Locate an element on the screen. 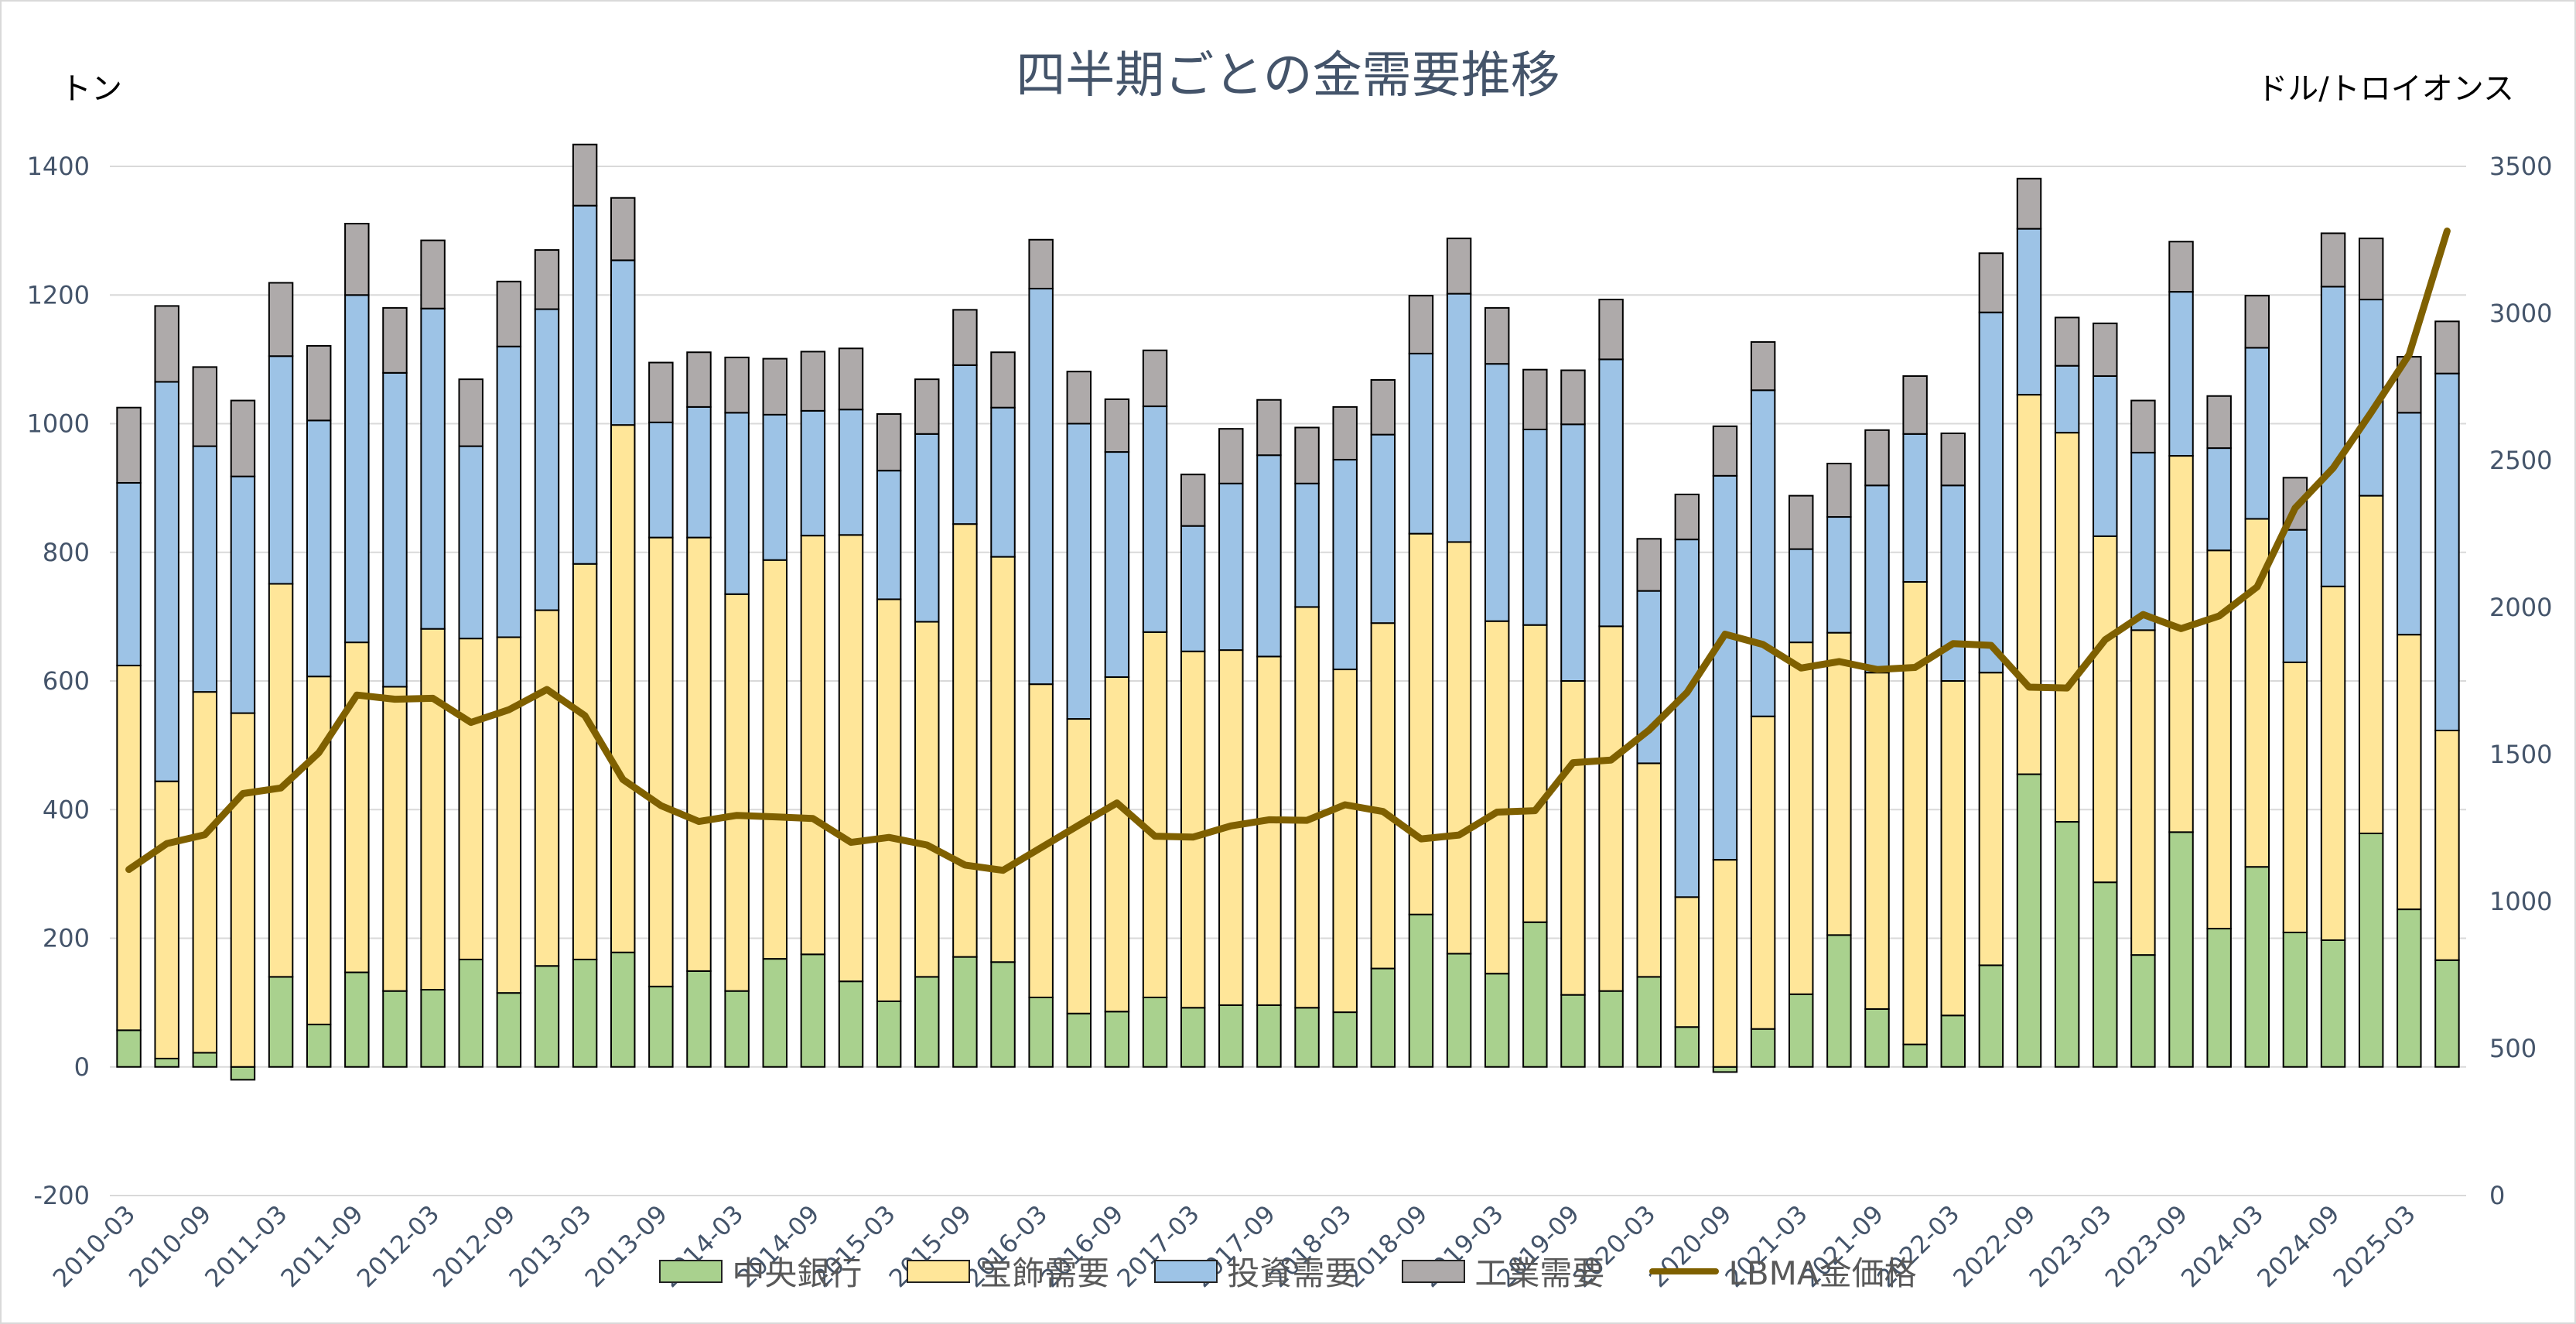 The height and width of the screenshot is (1324, 2576). legend-item-gold-price: LBMA金価格 is located at coordinates (1783, 1271).